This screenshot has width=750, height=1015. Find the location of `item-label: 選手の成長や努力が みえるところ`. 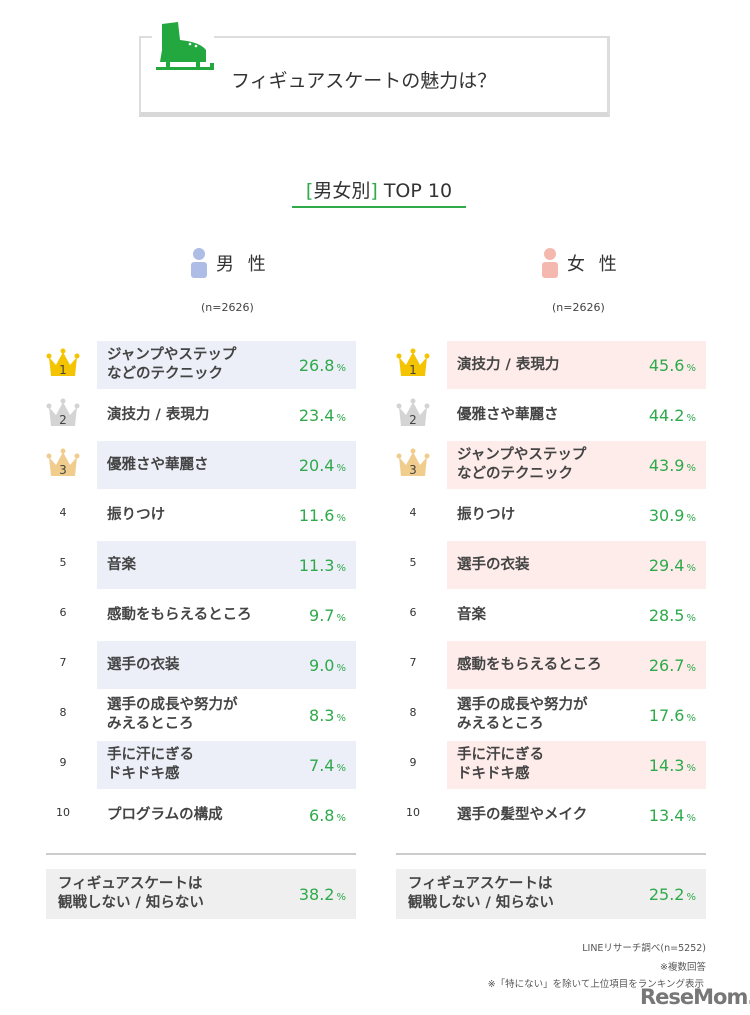

item-label: 選手の成長や努力が みえるところ is located at coordinates (522, 714).